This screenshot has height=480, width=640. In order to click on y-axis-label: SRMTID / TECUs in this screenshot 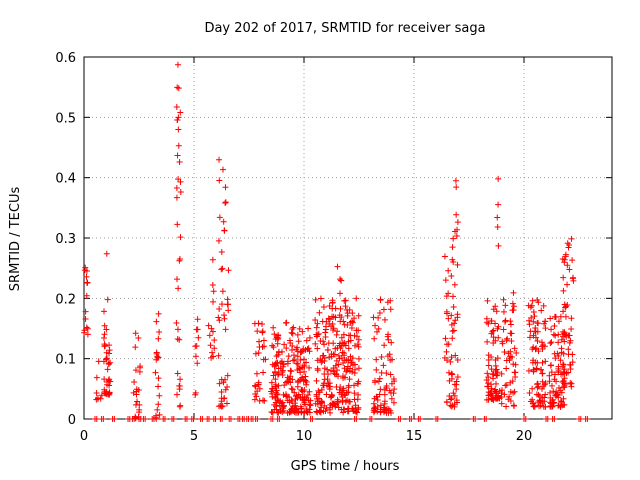, I will do `click(15, 239)`.